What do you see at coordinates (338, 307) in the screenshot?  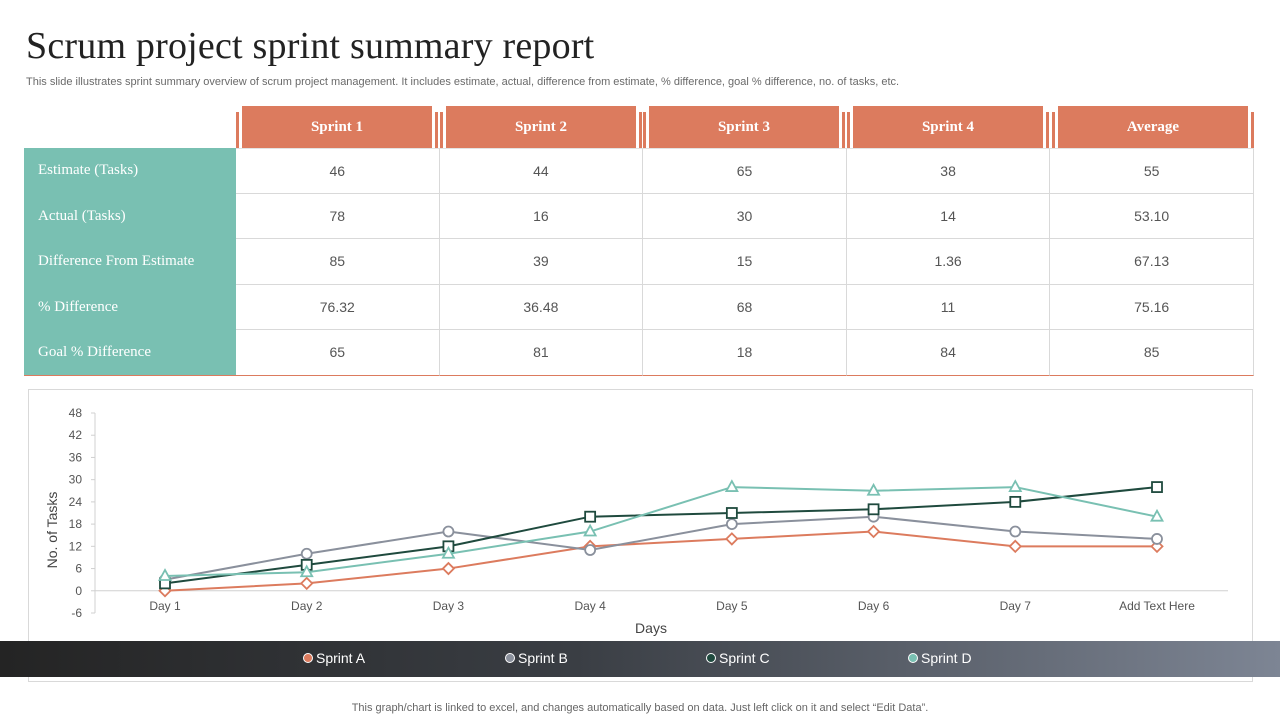 I see `table-cell: 76.32` at bounding box center [338, 307].